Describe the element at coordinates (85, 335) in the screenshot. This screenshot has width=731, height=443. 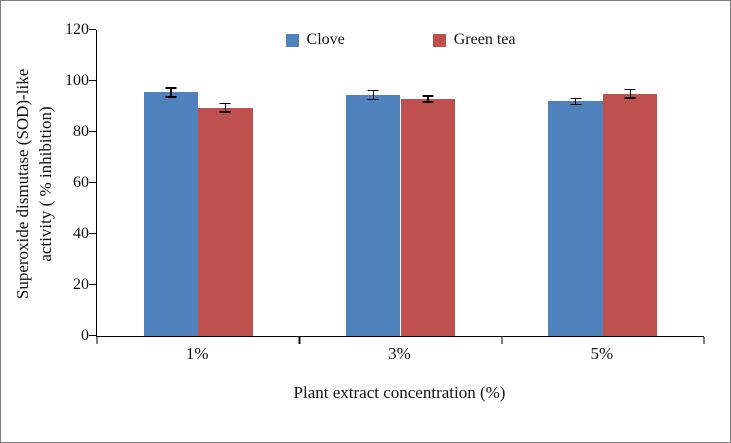
I see `y-tick-label: 0` at that location.